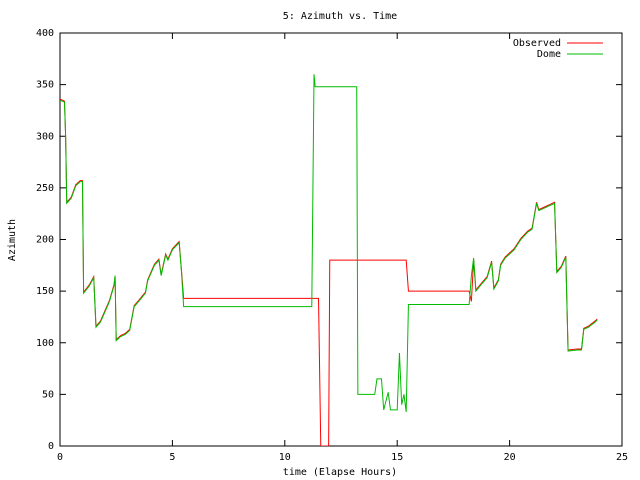 This screenshot has width=640, height=480. Describe the element at coordinates (51, 446) in the screenshot. I see `y-tick-label: 0` at that location.